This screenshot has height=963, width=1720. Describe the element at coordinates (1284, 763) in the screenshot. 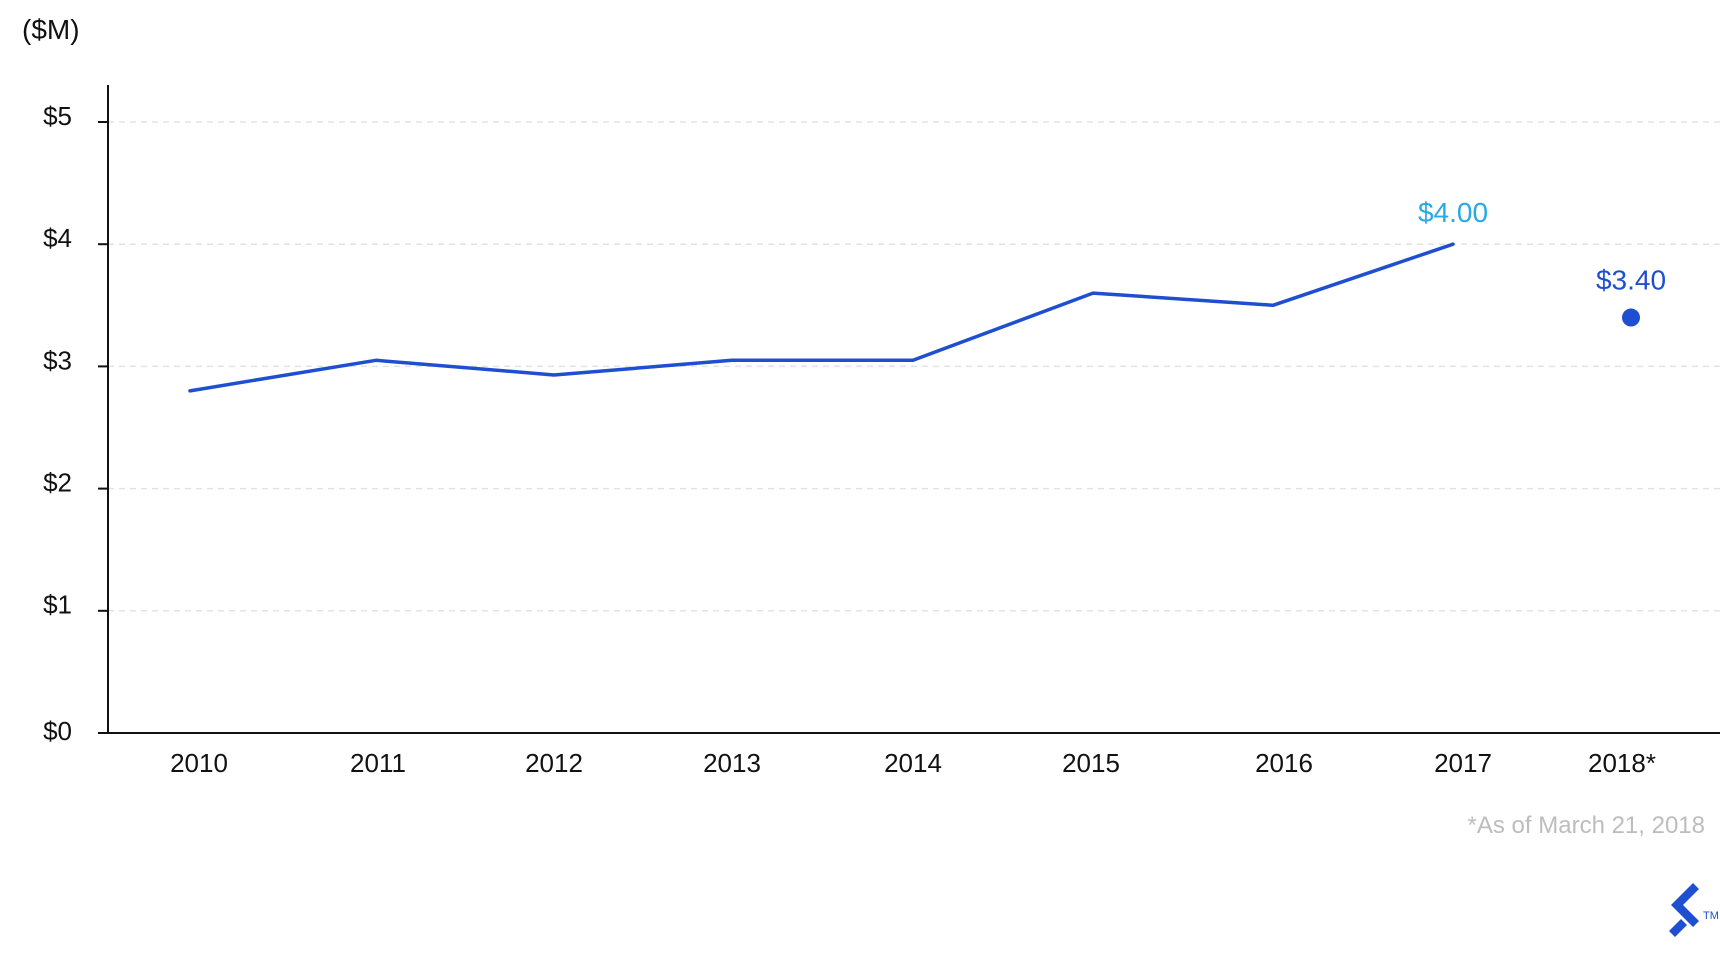

I see `x-tick-label: 2016` at that location.